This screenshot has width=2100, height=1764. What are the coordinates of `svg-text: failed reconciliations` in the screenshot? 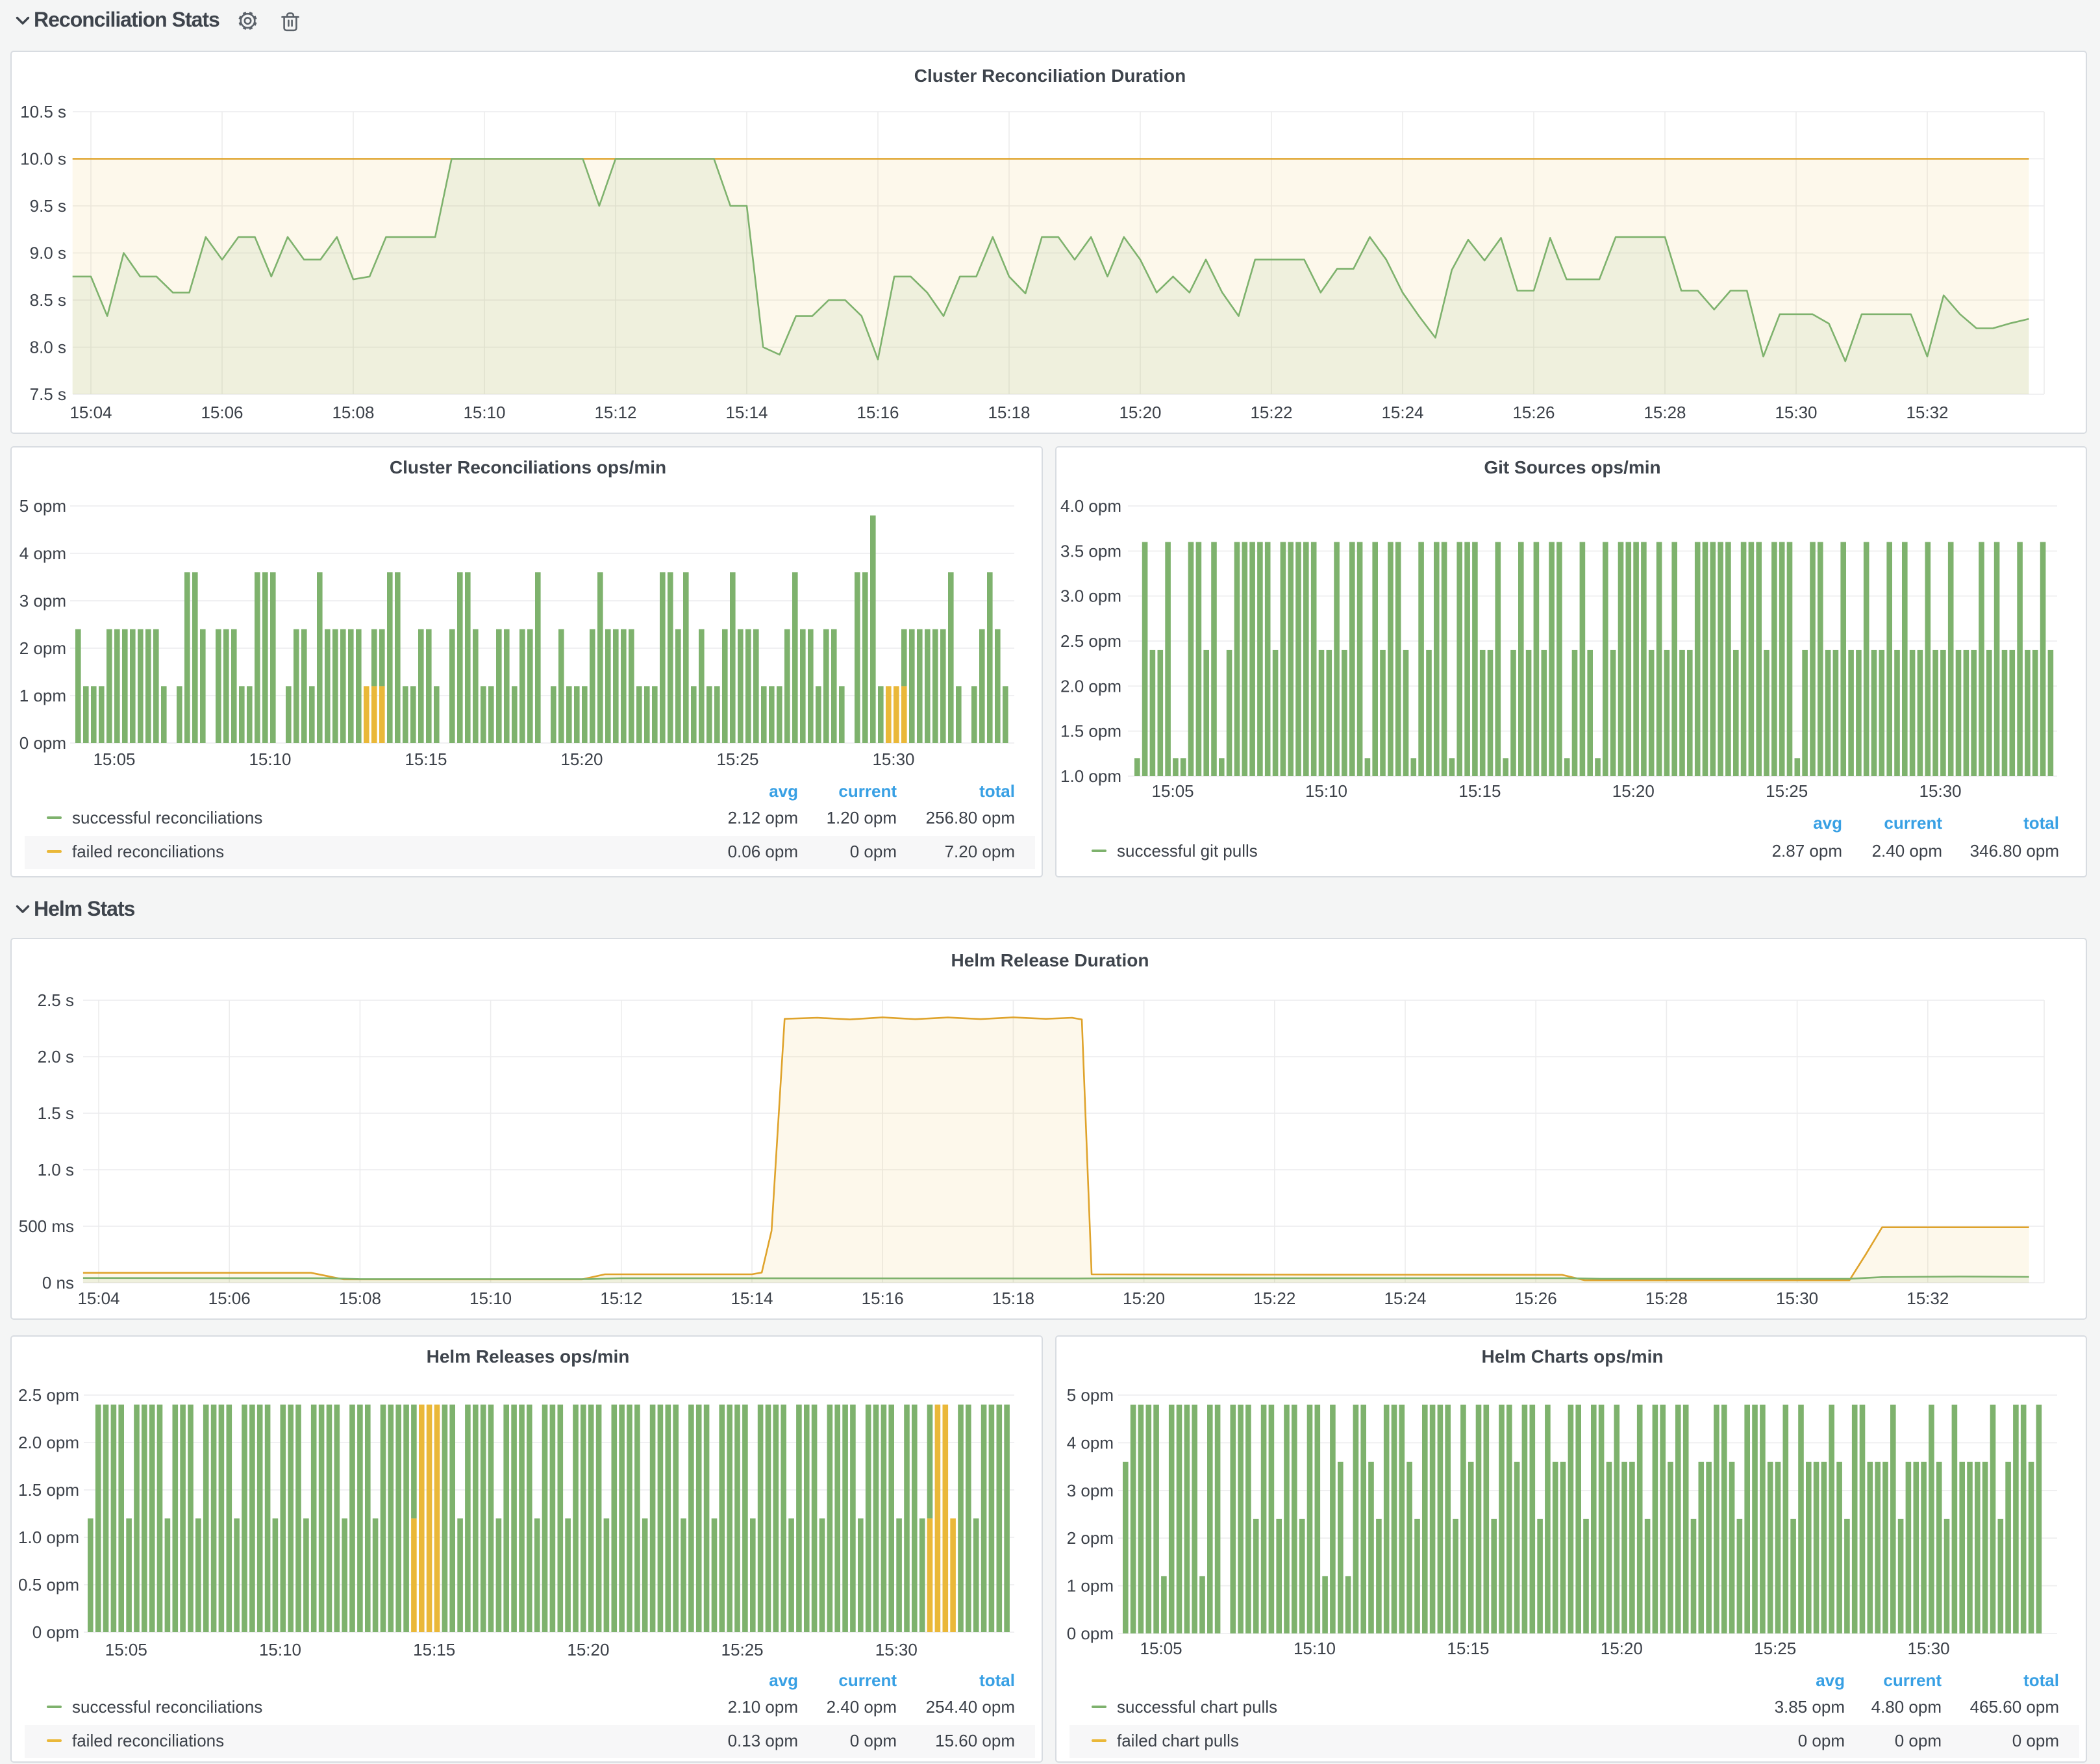 It's located at (148, 852).